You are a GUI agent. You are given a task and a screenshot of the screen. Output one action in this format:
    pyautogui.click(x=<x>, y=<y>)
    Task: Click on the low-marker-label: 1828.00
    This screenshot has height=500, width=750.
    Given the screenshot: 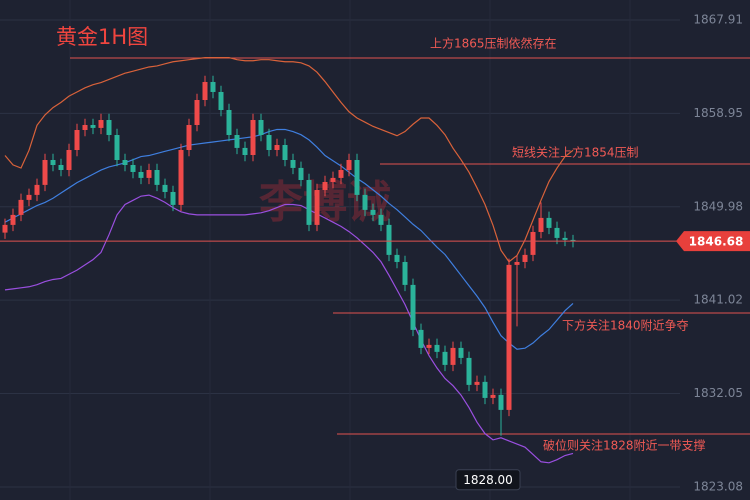 What is the action you would take?
    pyautogui.click(x=488, y=480)
    